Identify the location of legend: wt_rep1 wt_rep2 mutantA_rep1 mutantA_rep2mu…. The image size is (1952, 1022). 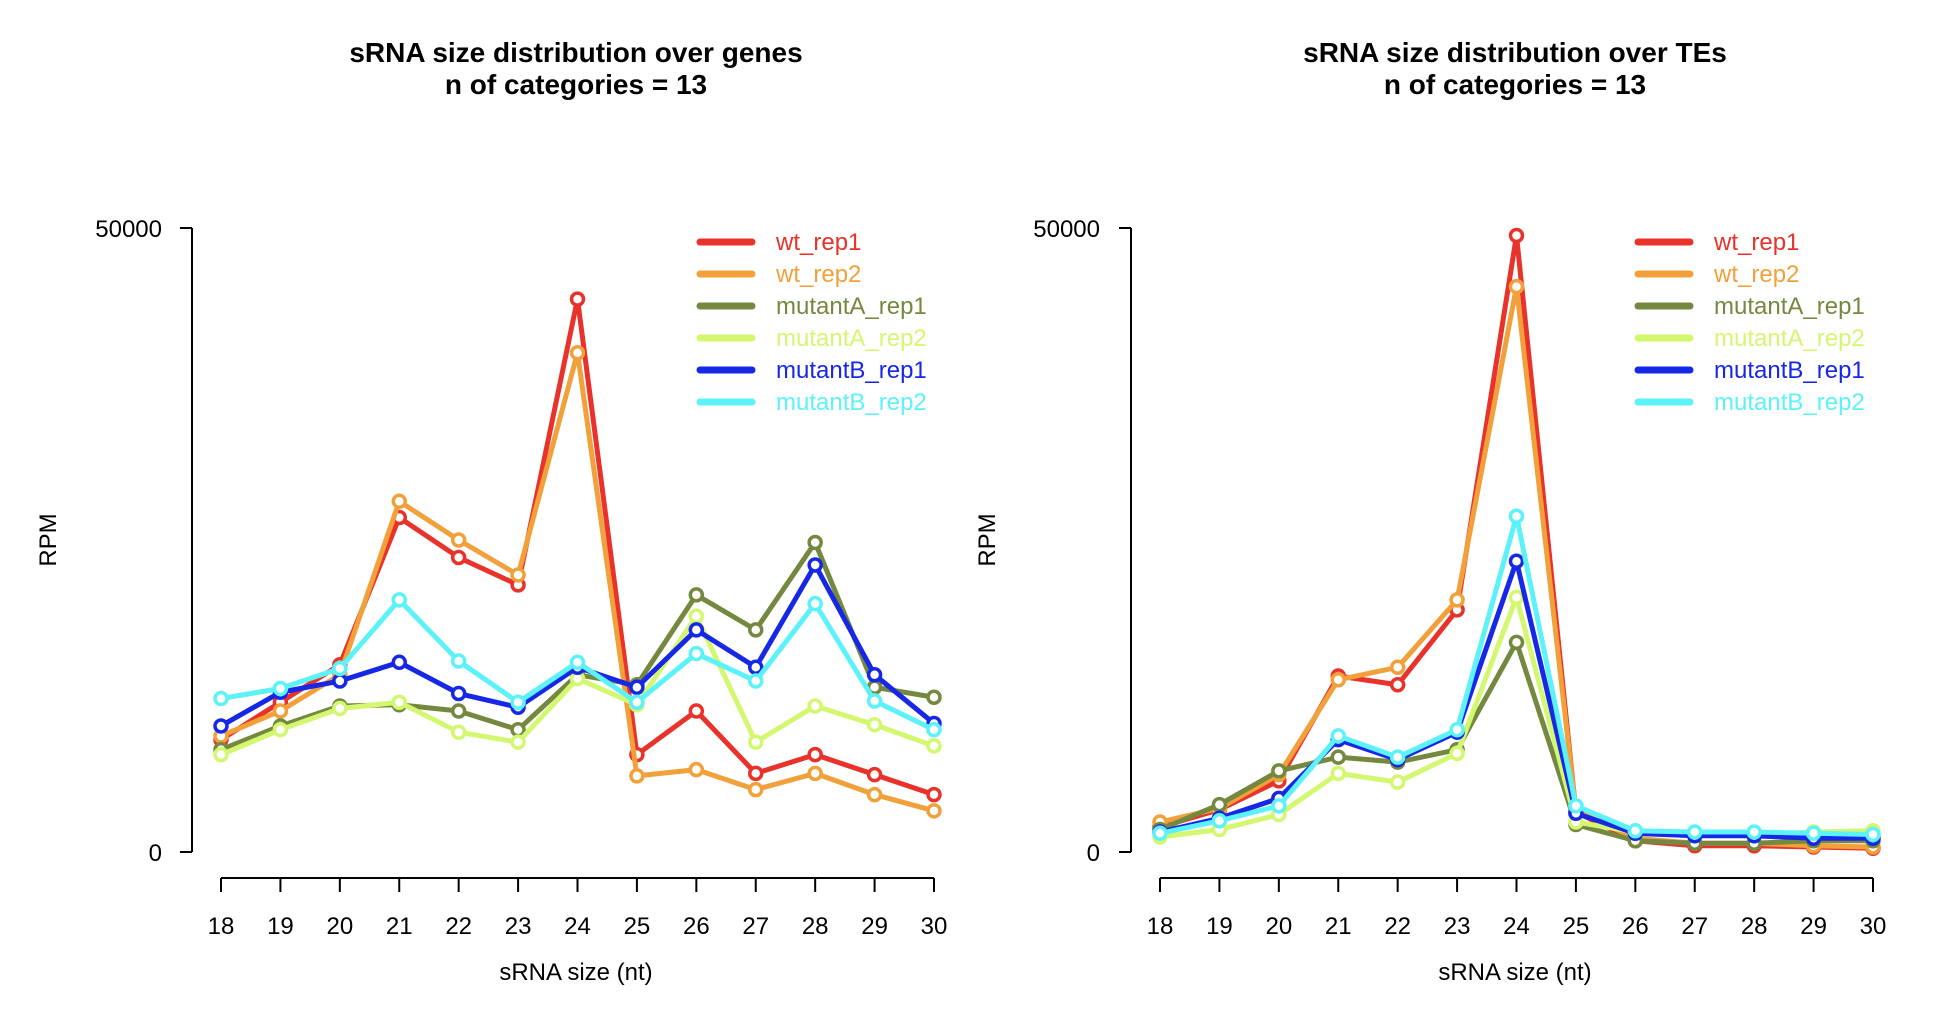
(1749, 322).